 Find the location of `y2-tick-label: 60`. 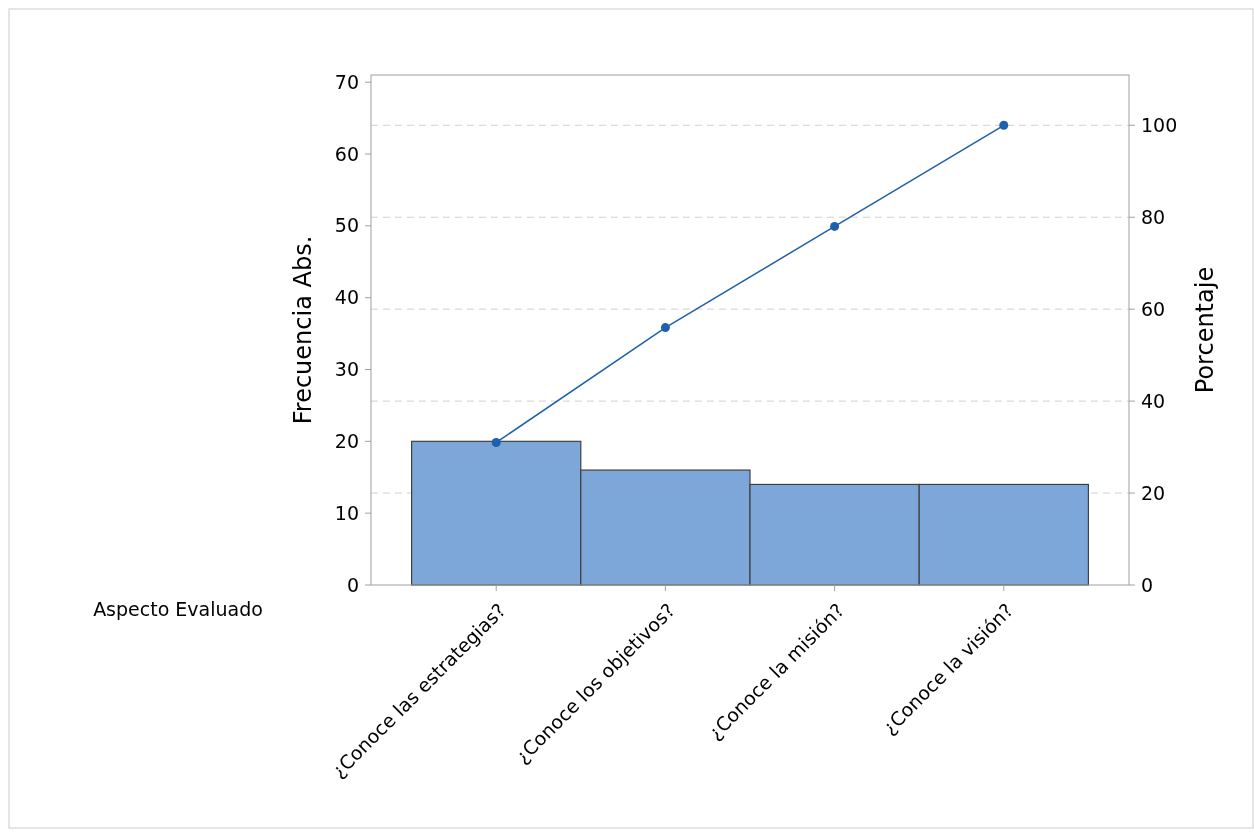

y2-tick-label: 60 is located at coordinates (1153, 308).